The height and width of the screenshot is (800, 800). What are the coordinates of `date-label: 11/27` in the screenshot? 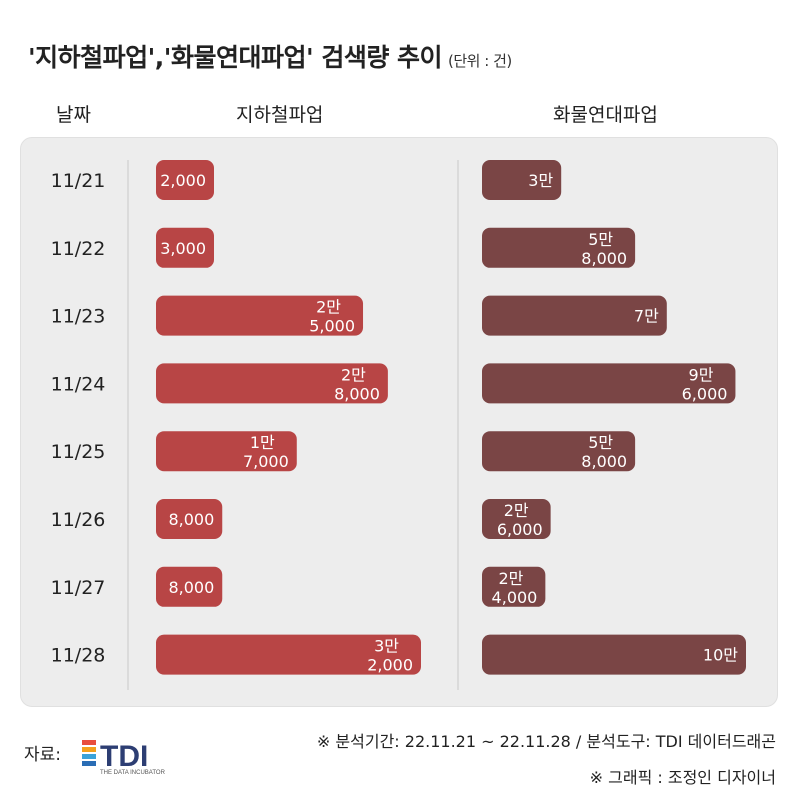 It's located at (78, 588).